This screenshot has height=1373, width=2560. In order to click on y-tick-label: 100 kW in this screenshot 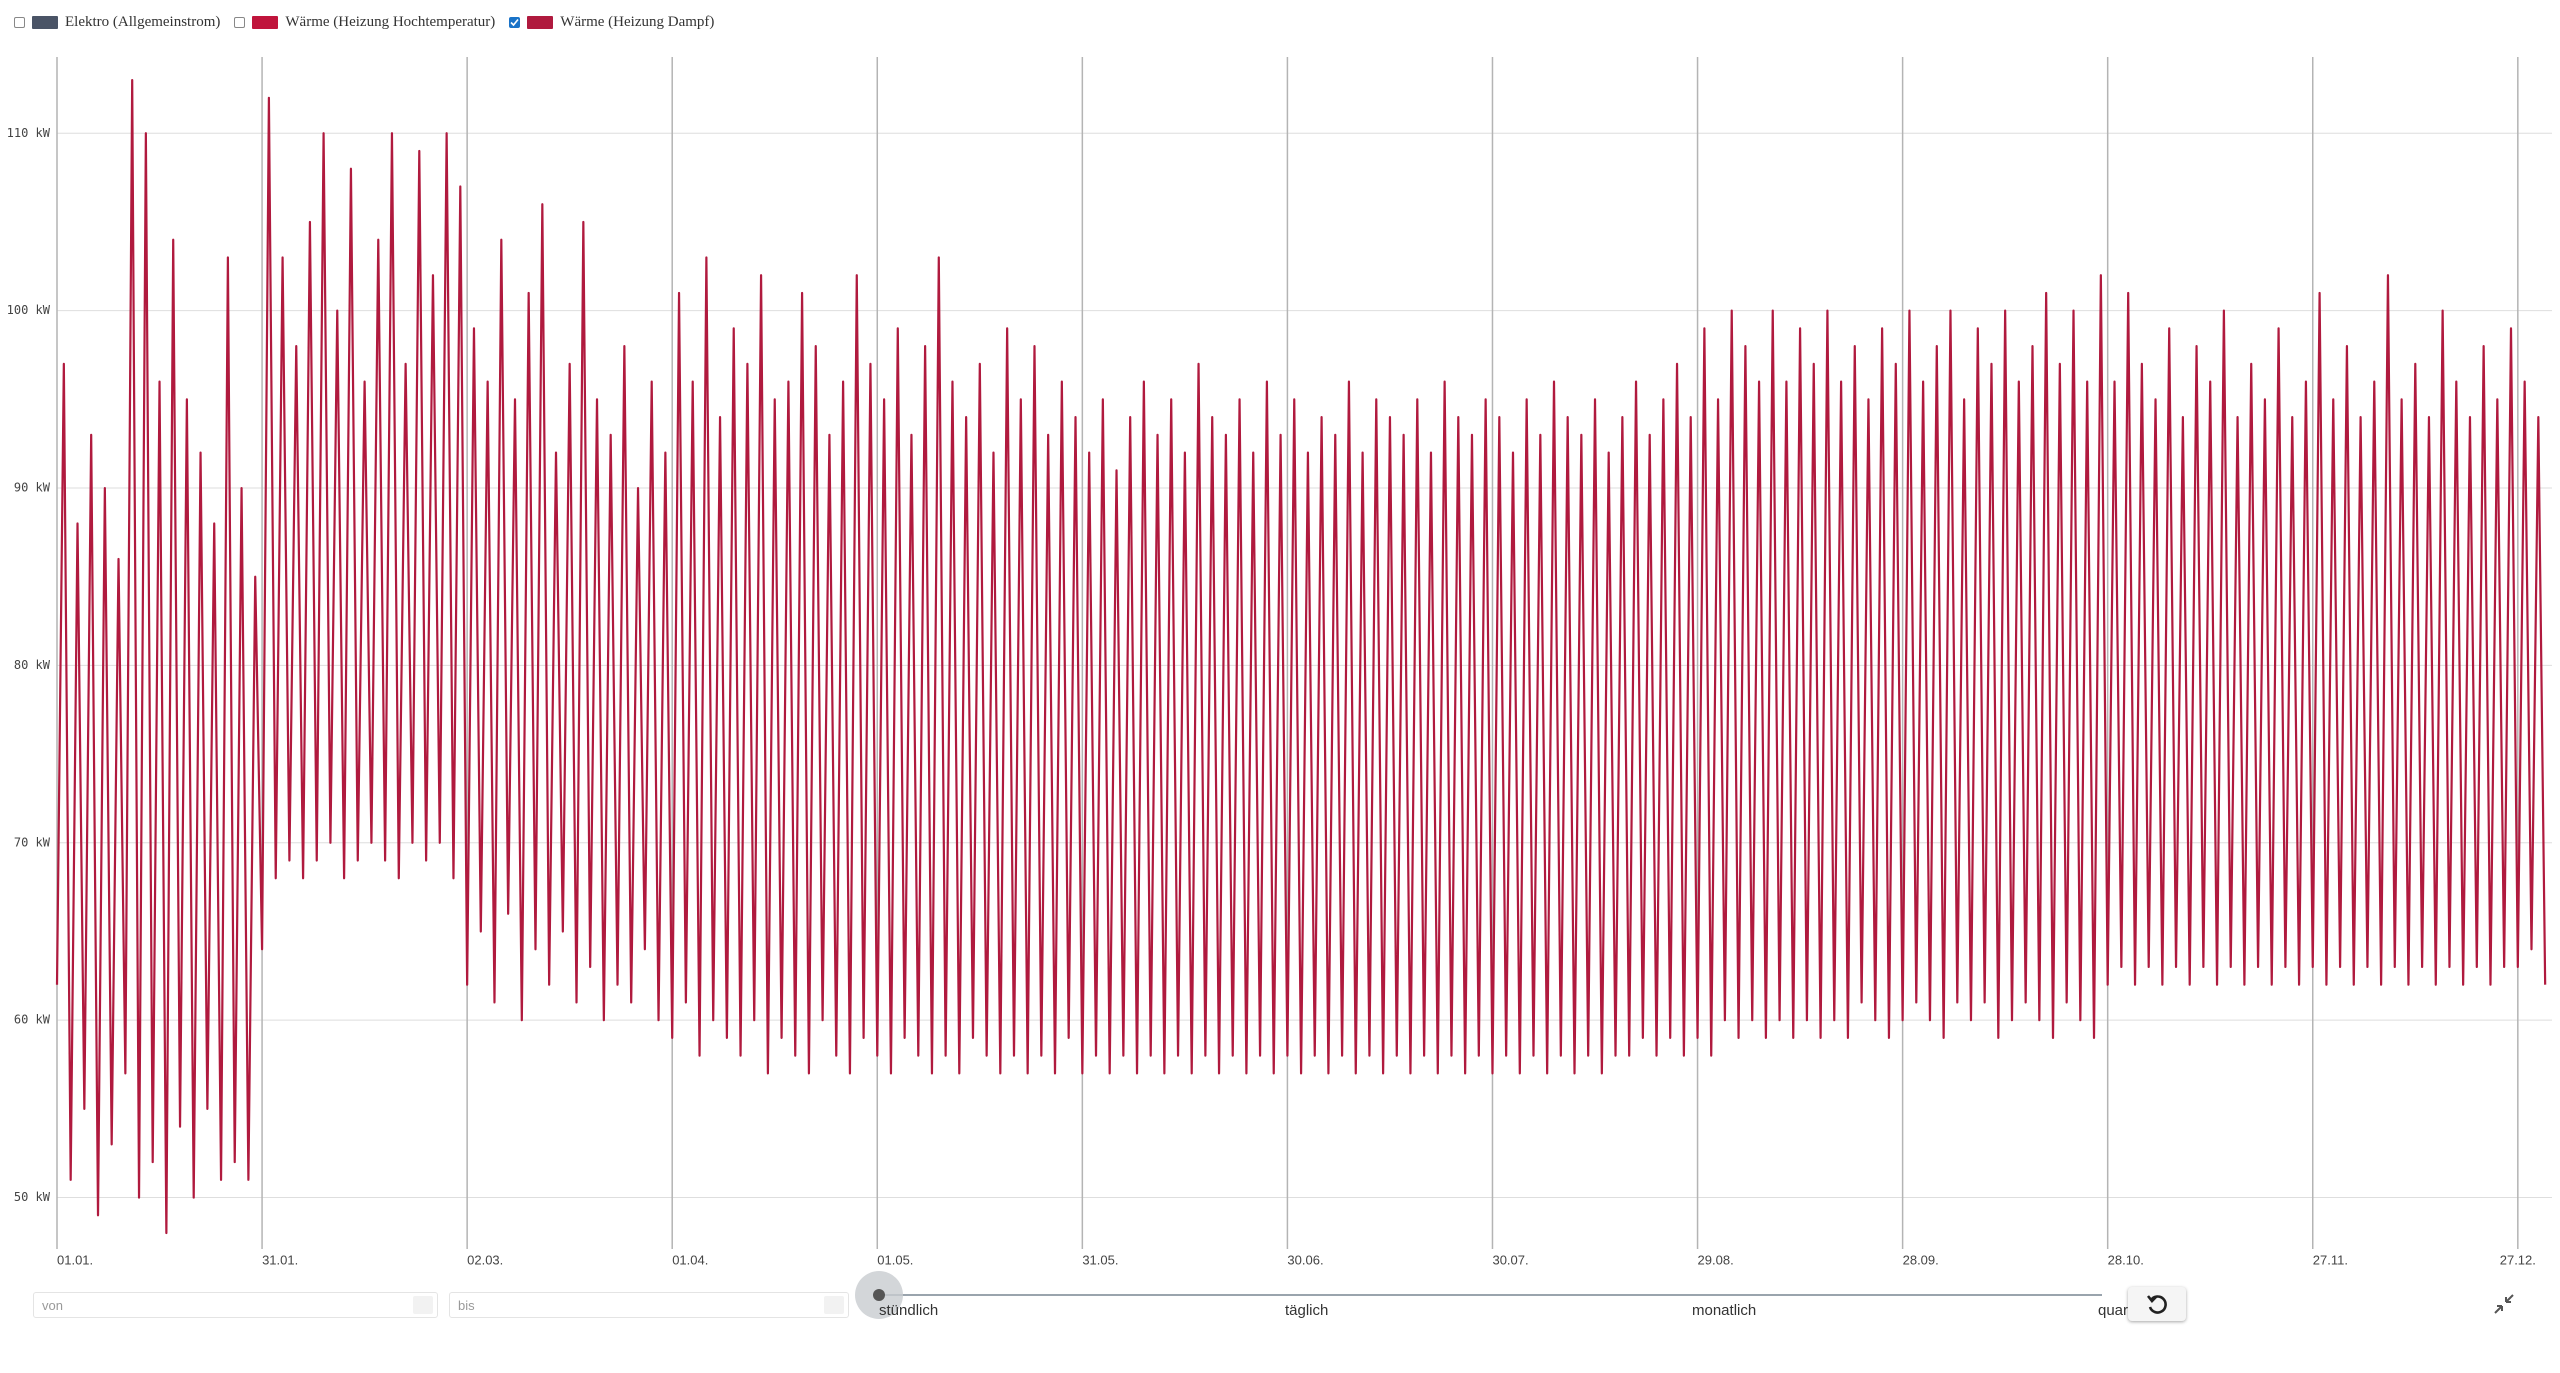, I will do `click(29, 310)`.